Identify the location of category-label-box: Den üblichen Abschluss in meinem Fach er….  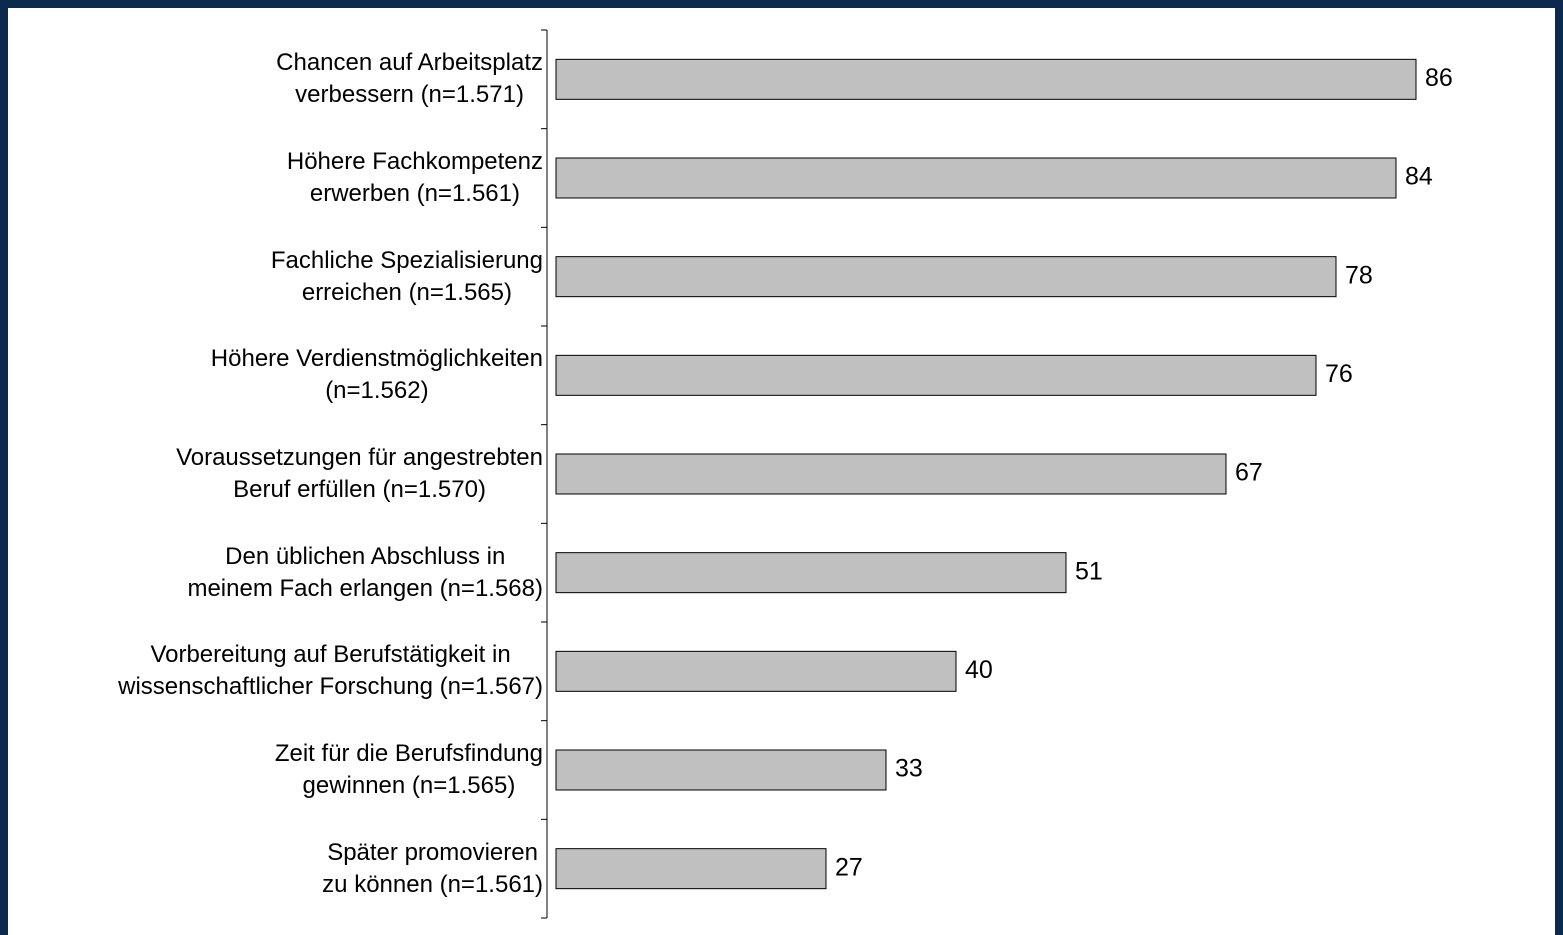
(275, 573).